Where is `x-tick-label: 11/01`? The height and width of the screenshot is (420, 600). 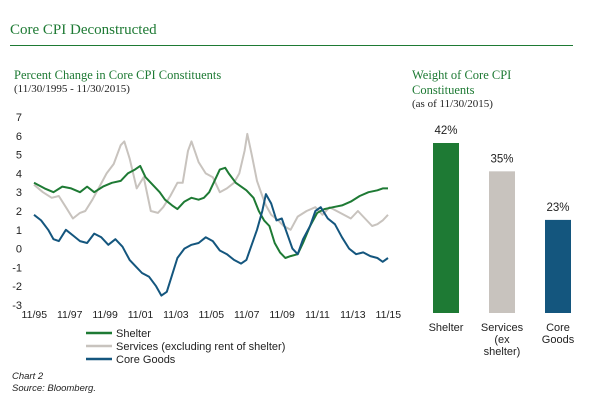 x-tick-label: 11/01 is located at coordinates (141, 315).